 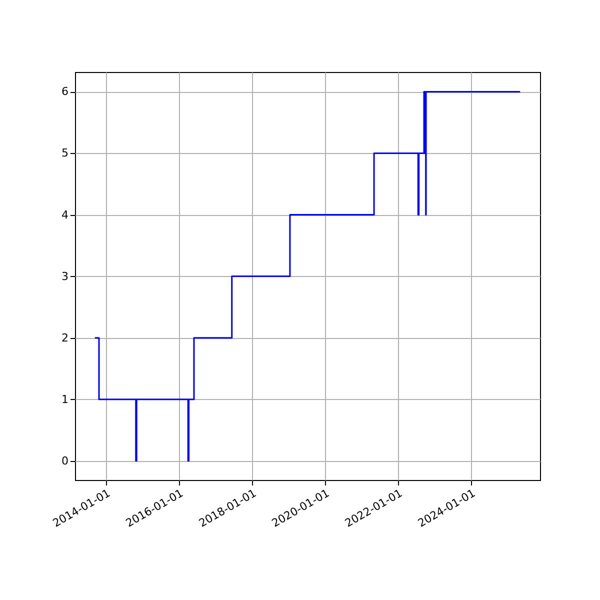 I want to click on y-tick-label: 3, so click(x=65, y=276).